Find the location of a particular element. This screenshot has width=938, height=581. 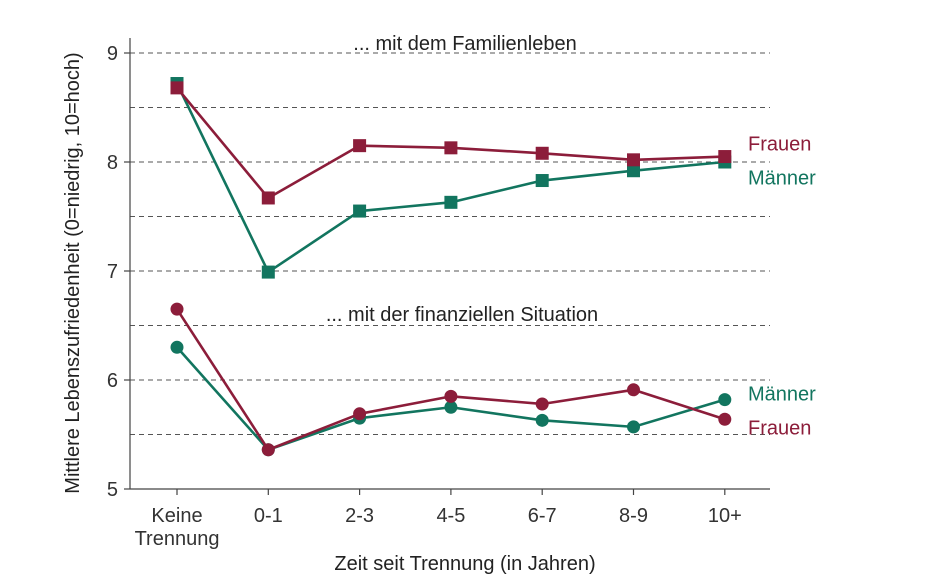

x-tick-label: 8-9 is located at coordinates (633, 516).